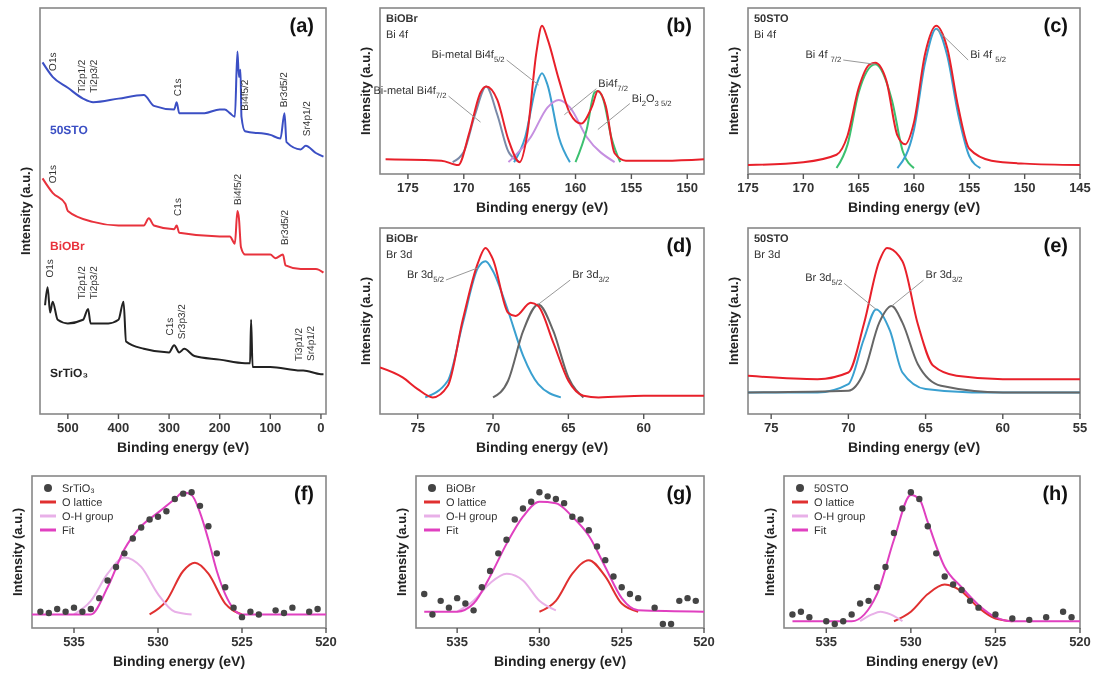  What do you see at coordinates (1055, 27) in the screenshot?
I see `chart-title: (c)` at bounding box center [1055, 27].